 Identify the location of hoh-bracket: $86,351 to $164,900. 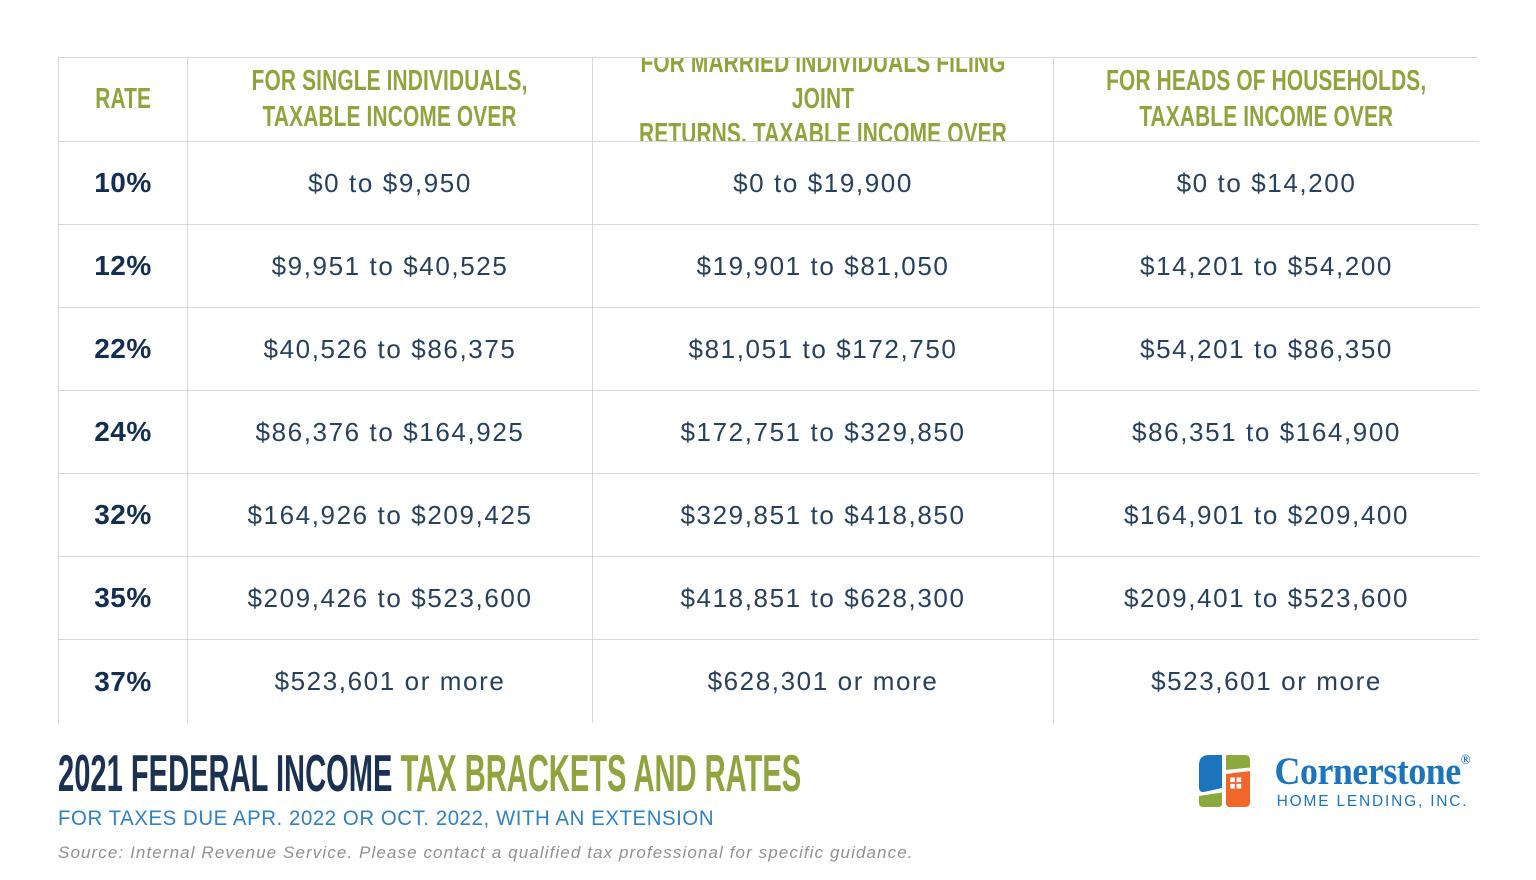
(1266, 432).